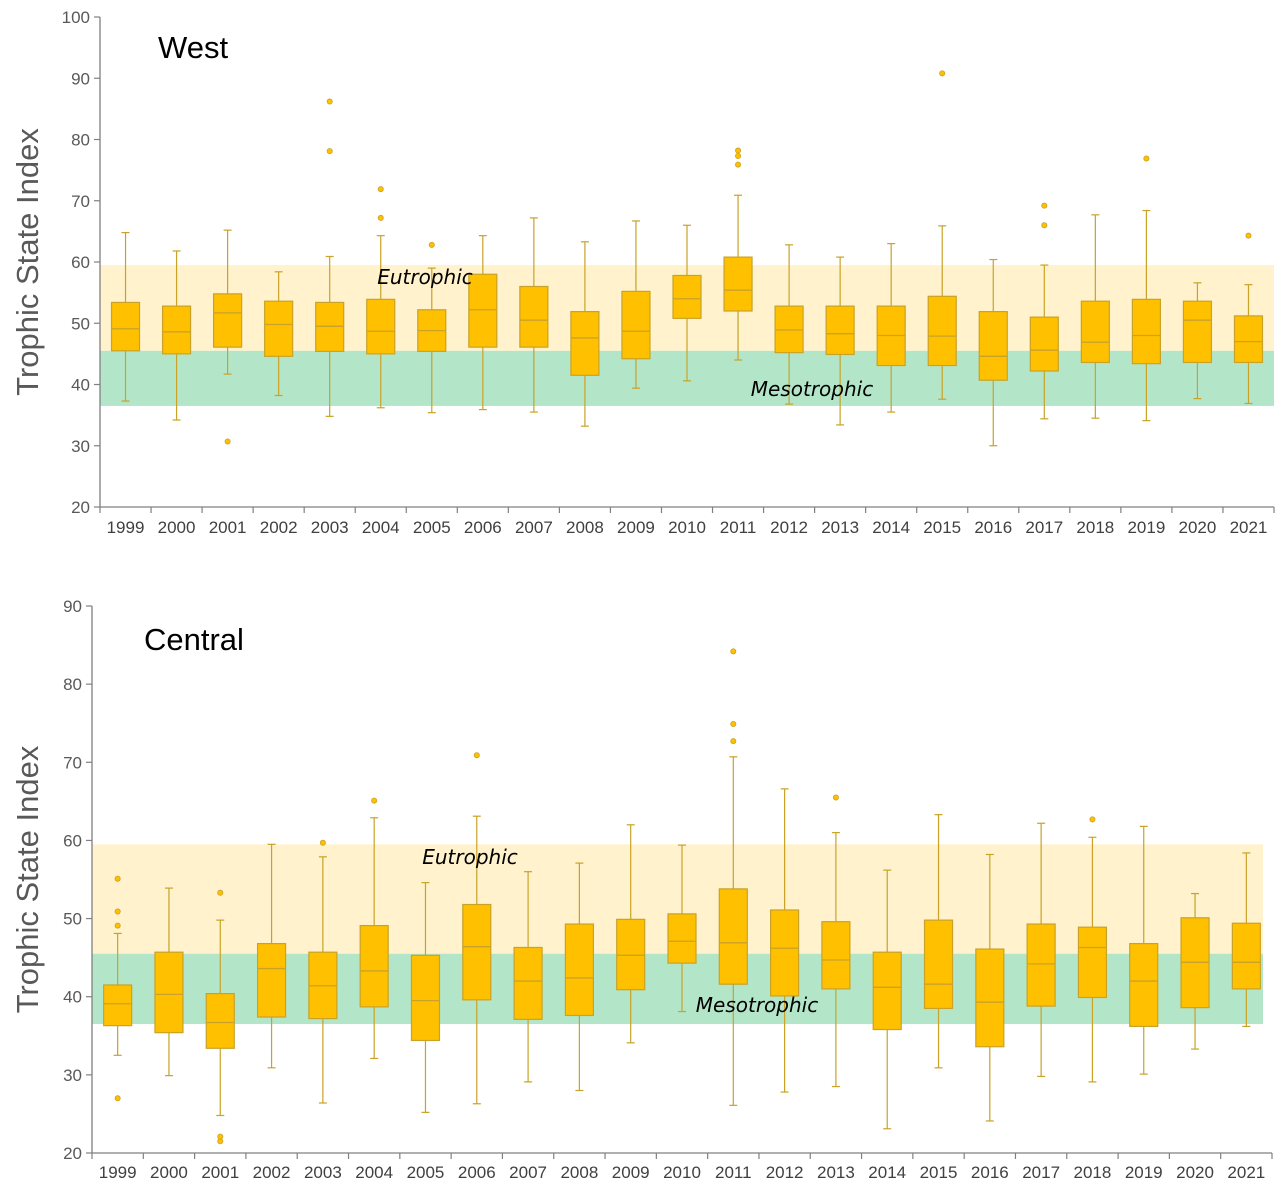  What do you see at coordinates (528, 1172) in the screenshot?
I see `x-tick-label: 2007` at bounding box center [528, 1172].